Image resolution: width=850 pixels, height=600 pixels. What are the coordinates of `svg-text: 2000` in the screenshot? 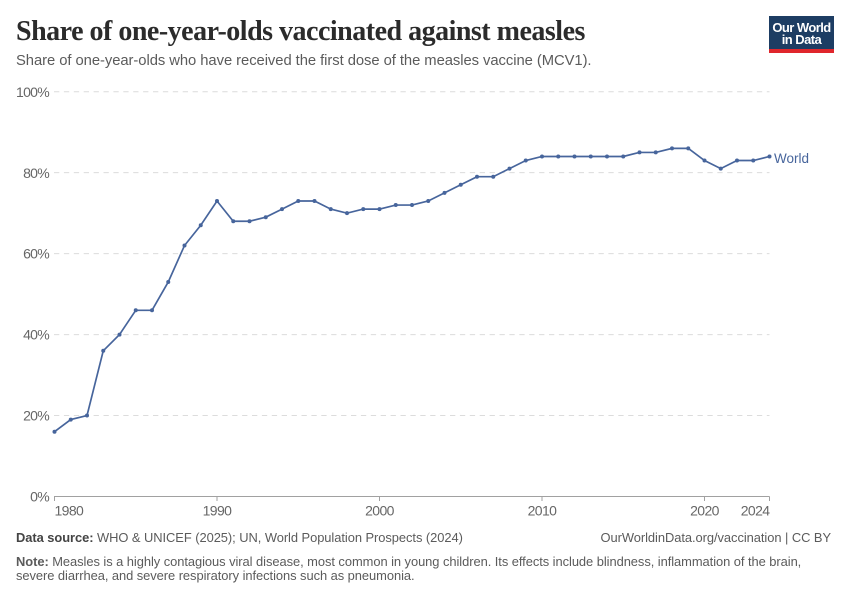 It's located at (380, 511).